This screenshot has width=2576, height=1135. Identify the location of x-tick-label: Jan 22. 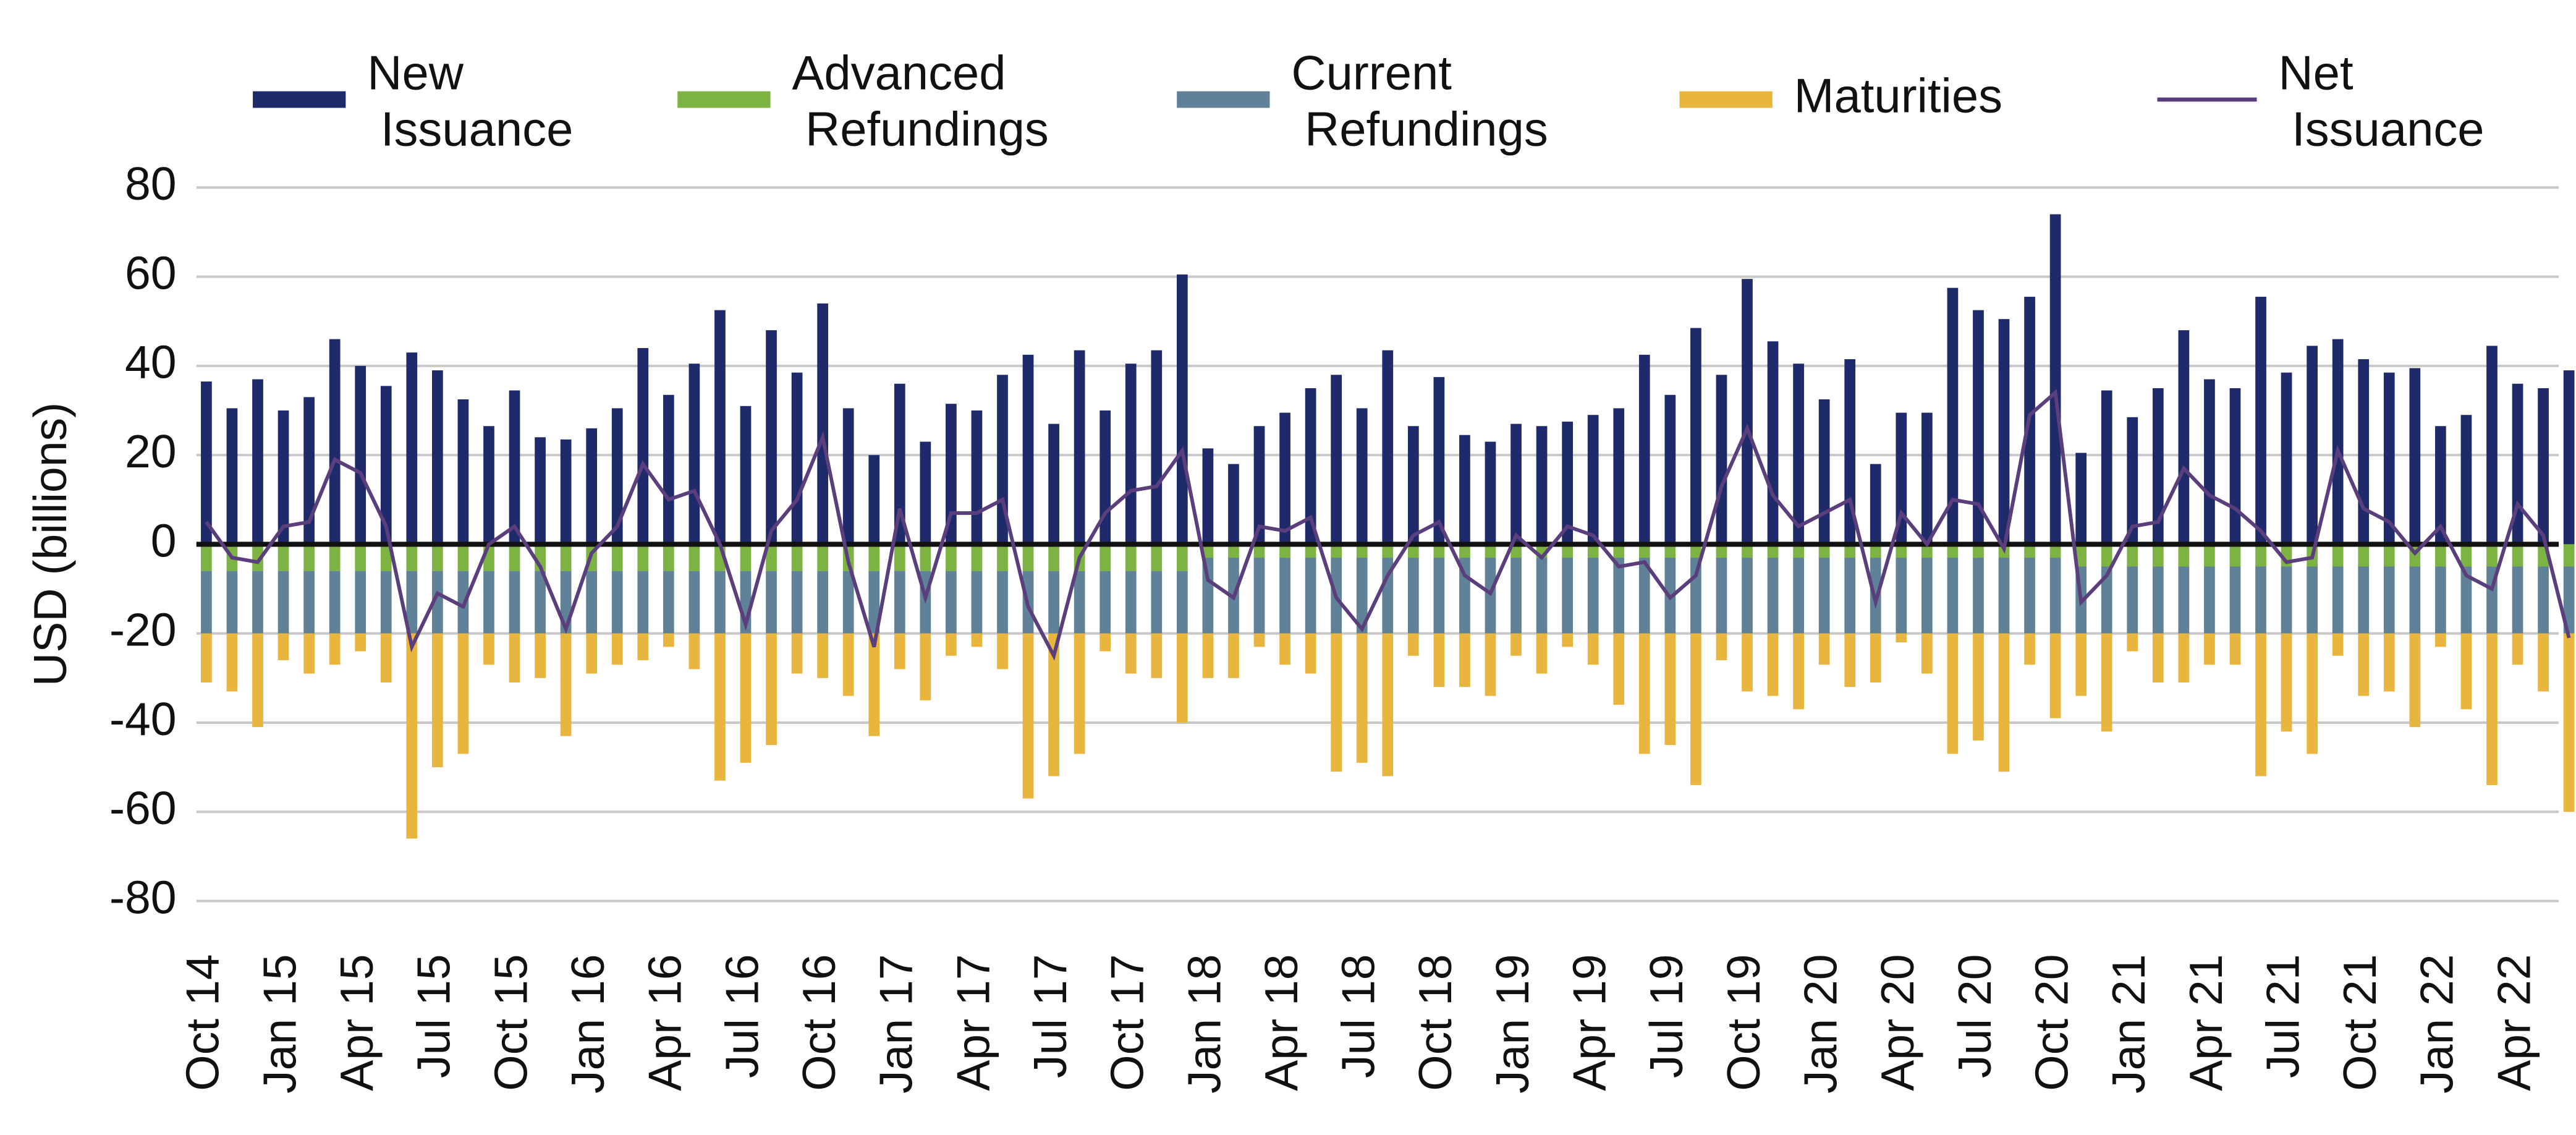
(2437, 1024).